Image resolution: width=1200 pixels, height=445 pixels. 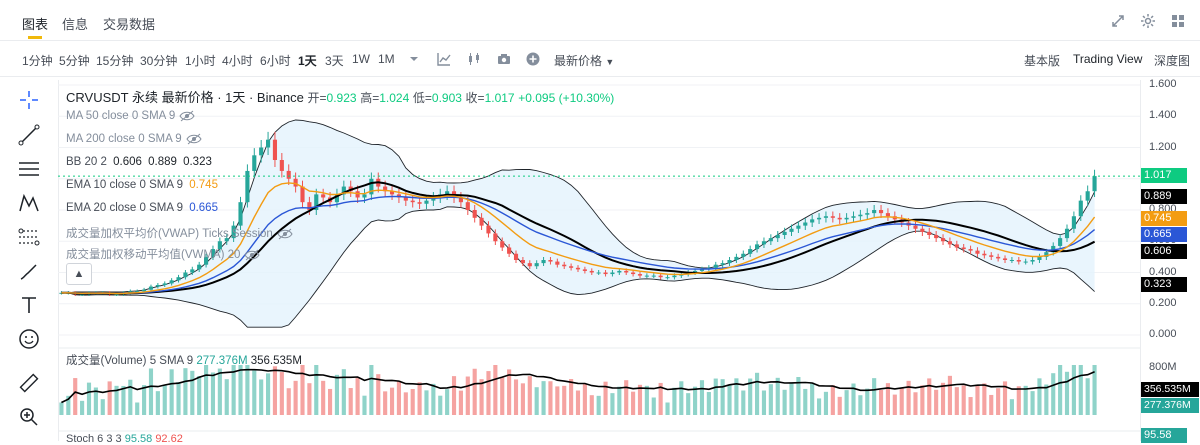 I want to click on timeframe-1d: 1天, so click(x=307, y=61).